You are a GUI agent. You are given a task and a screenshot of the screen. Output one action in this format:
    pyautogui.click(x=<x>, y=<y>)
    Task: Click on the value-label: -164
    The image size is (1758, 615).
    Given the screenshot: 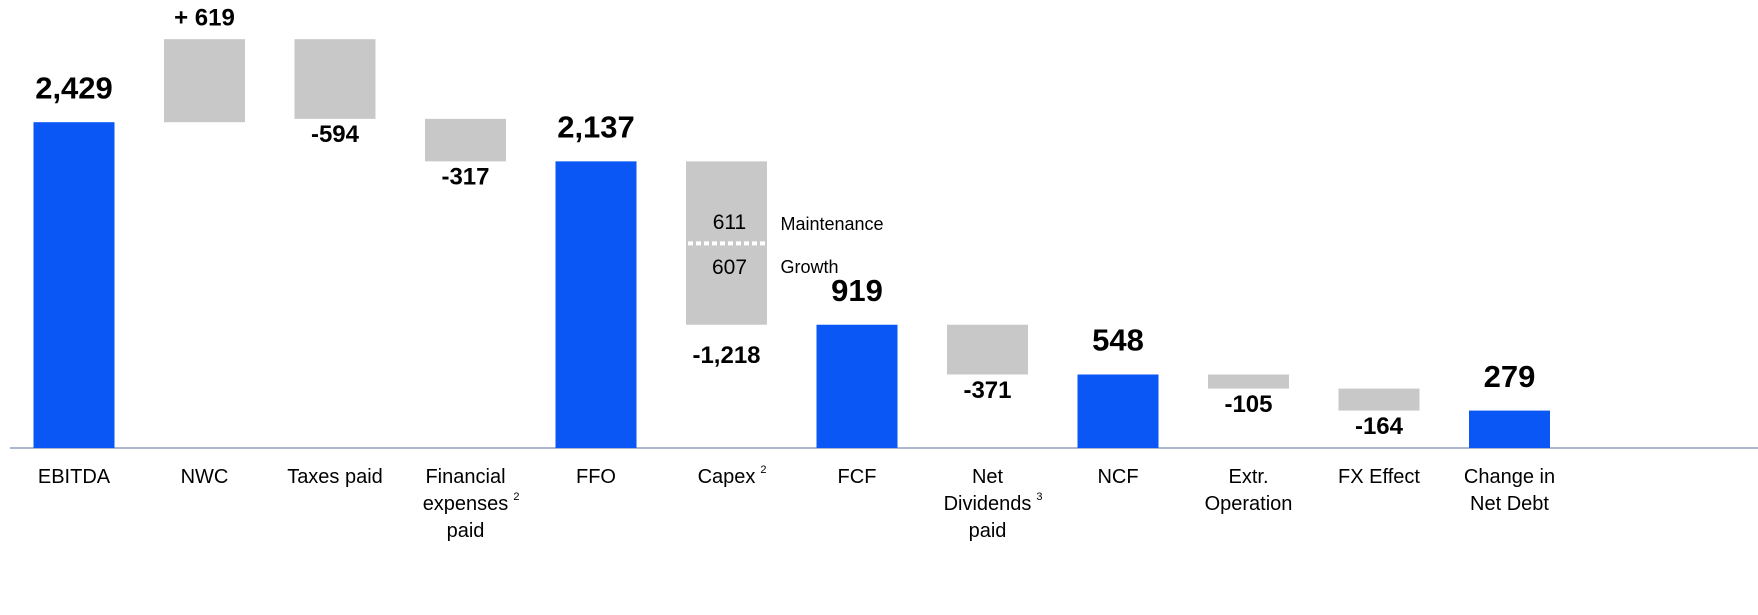 What is the action you would take?
    pyautogui.click(x=1379, y=426)
    